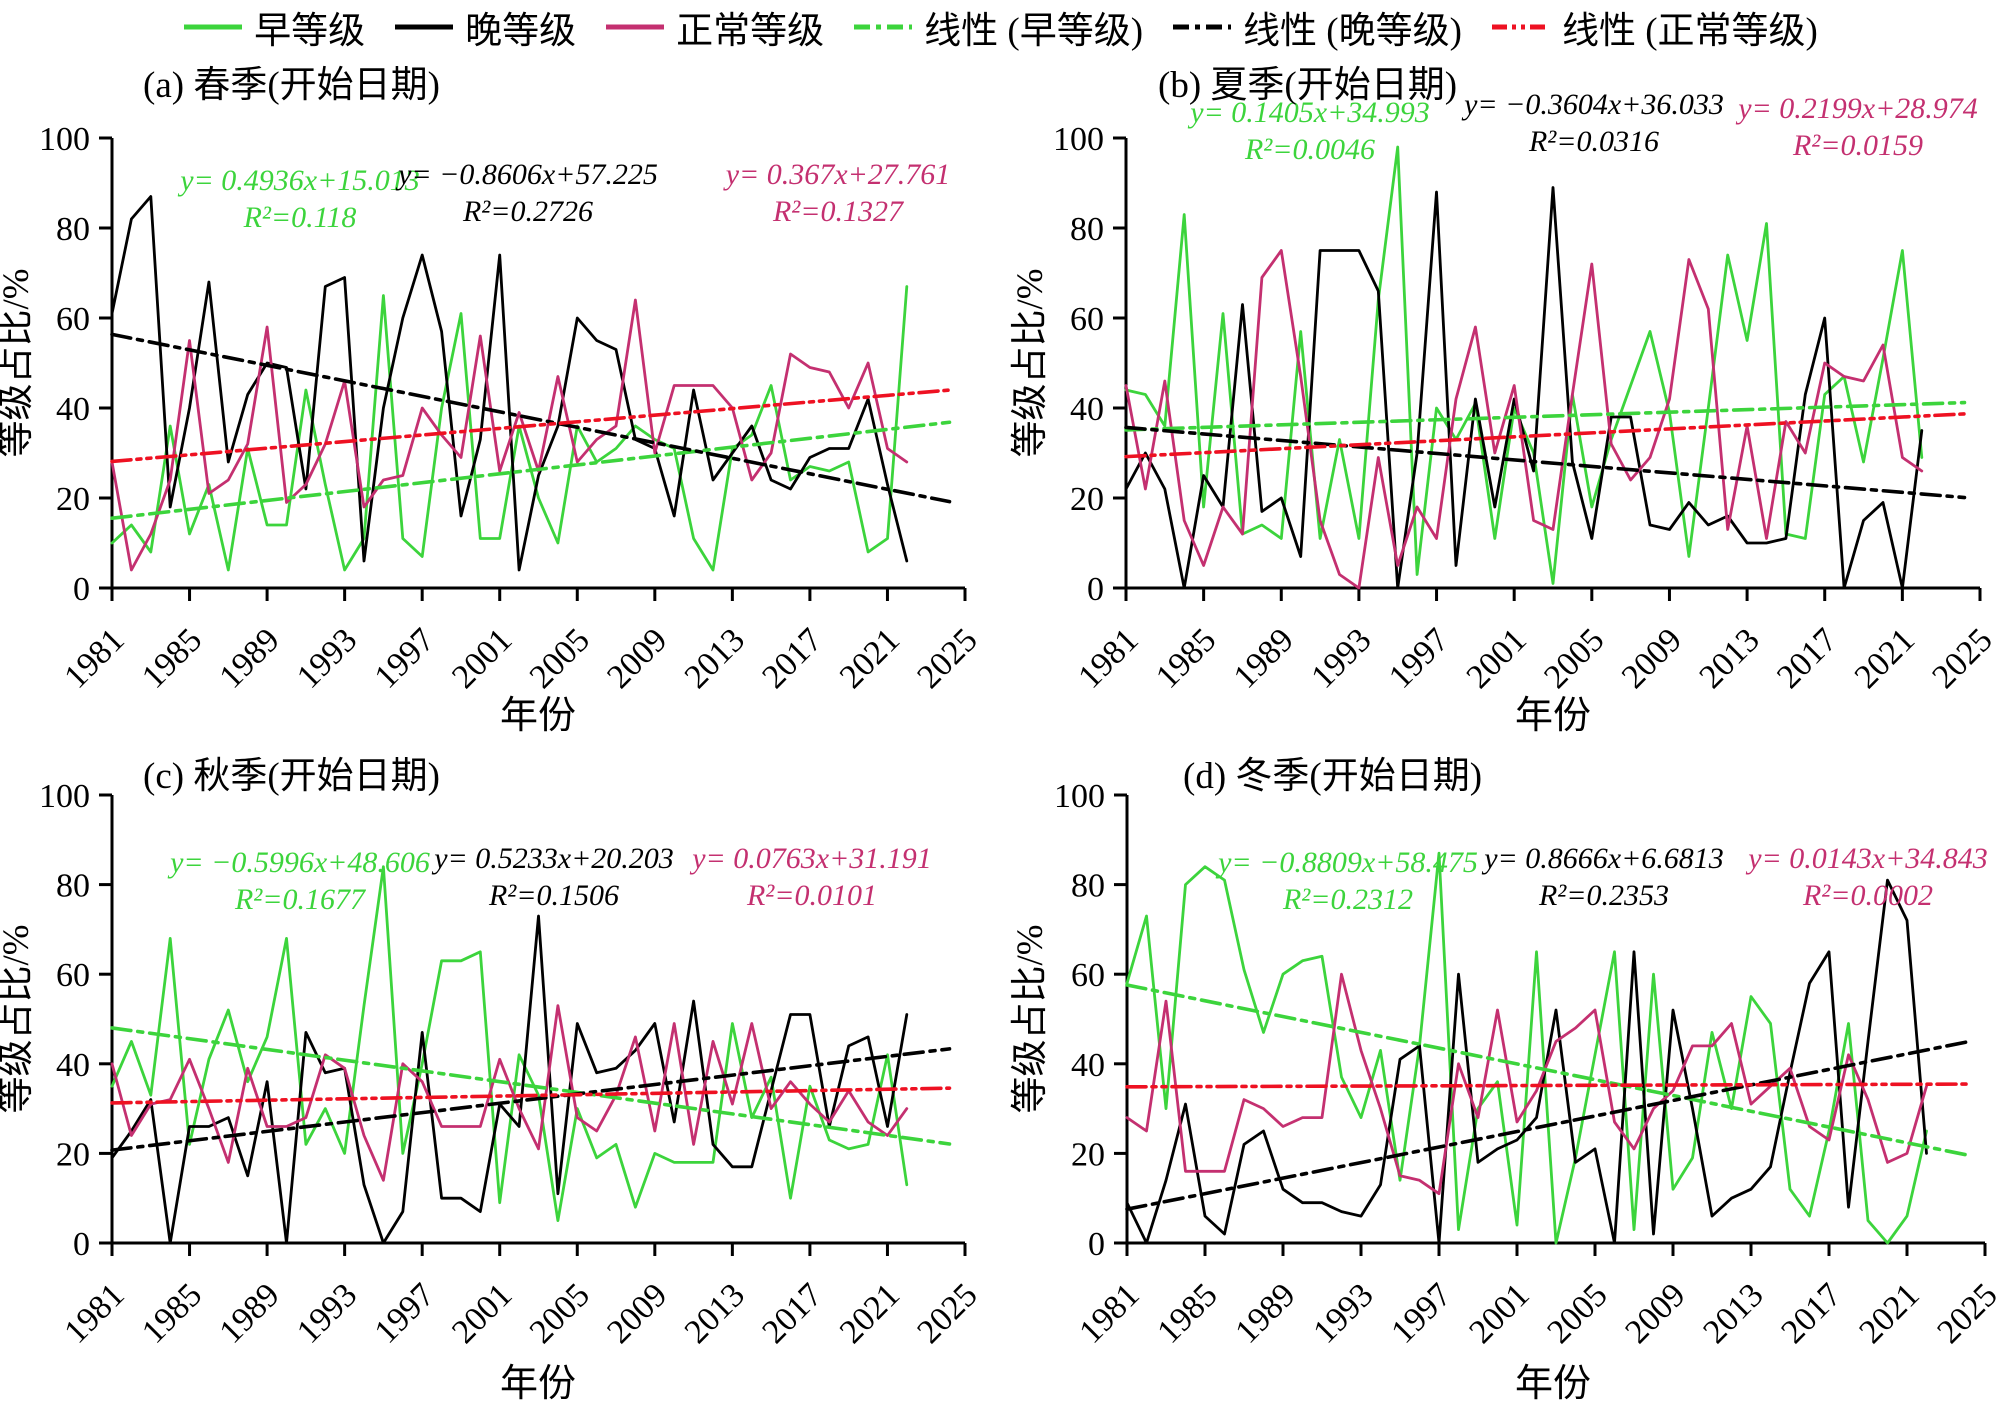 The image size is (2000, 1401). Describe the element at coordinates (1689, 31) in the screenshot. I see `legend-label-trend-normal: 线性 (正常等级)` at that location.